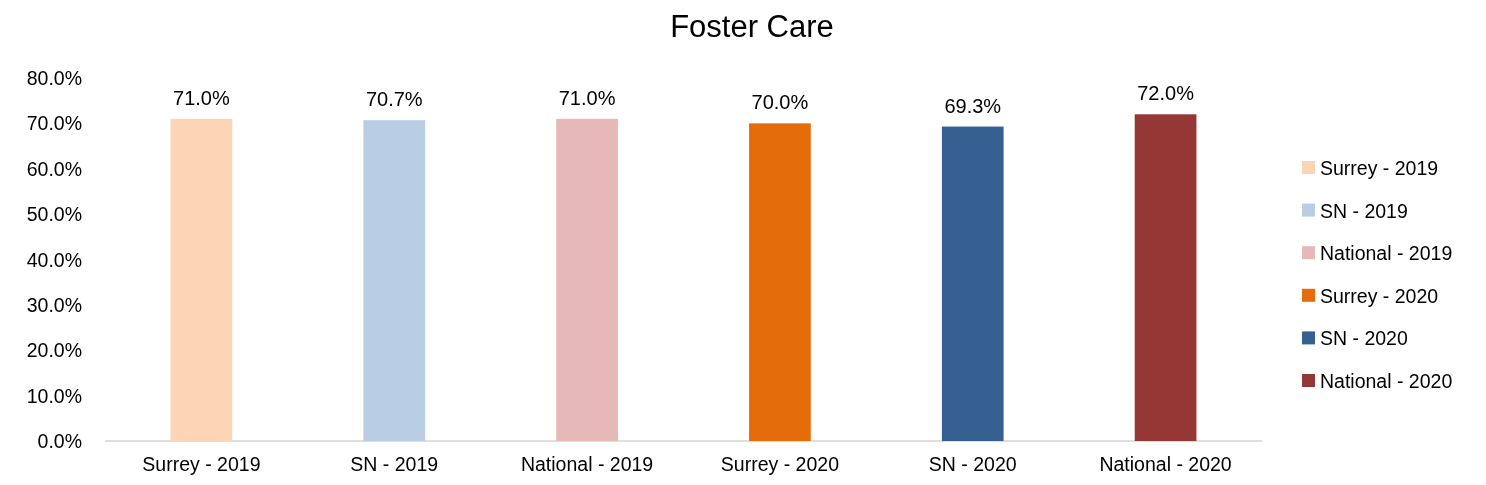  What do you see at coordinates (1379, 168) in the screenshot?
I see `legend-label: Surrey - 2019` at bounding box center [1379, 168].